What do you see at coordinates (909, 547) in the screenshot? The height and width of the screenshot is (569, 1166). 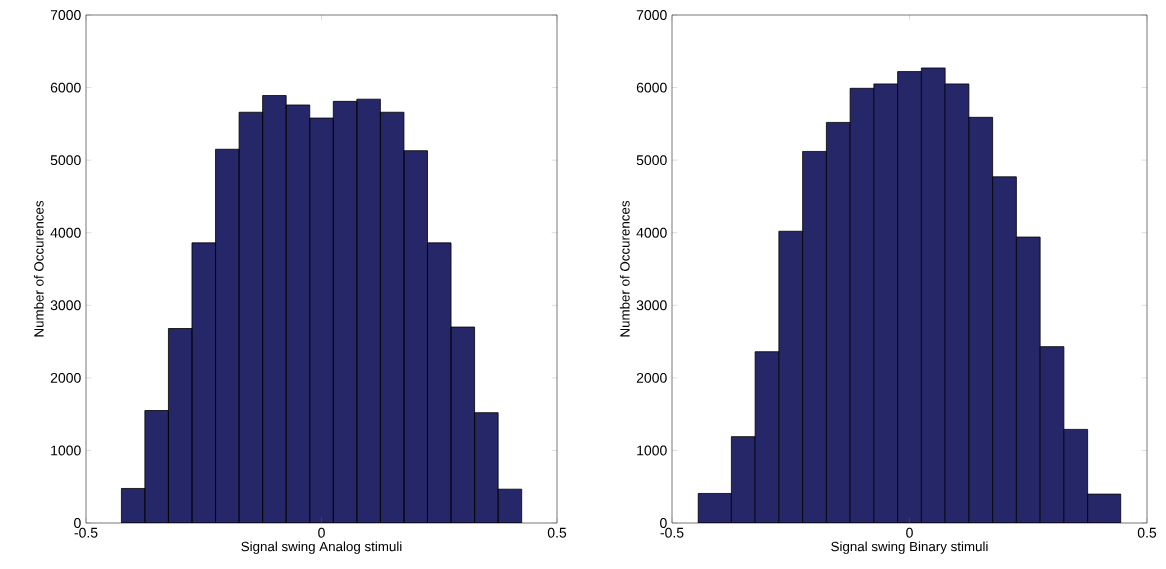 I see `x-axis-title: Signal swing Binary stimuli` at bounding box center [909, 547].